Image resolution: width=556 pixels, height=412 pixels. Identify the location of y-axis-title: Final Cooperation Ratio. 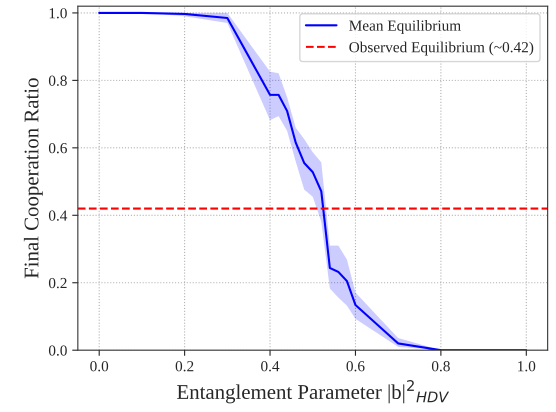
(33, 178).